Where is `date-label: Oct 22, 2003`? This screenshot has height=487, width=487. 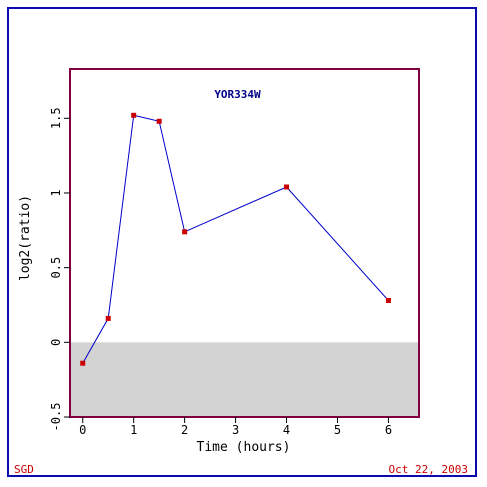
date-label: Oct 22, 2003 is located at coordinates (428, 469).